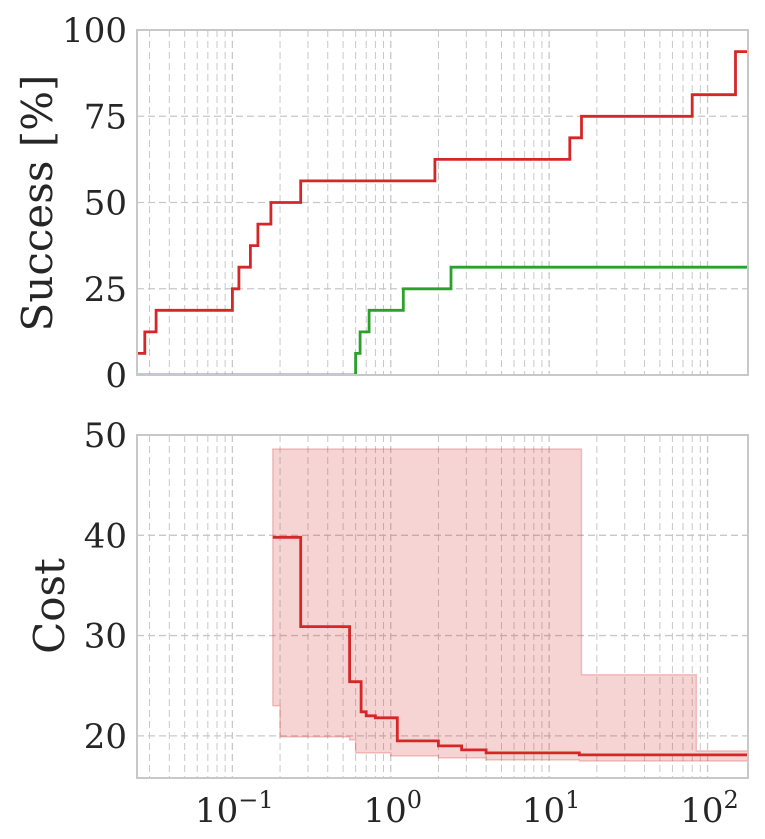  Describe the element at coordinates (105, 290) in the screenshot. I see `success-y-tick-label: 25` at that location.